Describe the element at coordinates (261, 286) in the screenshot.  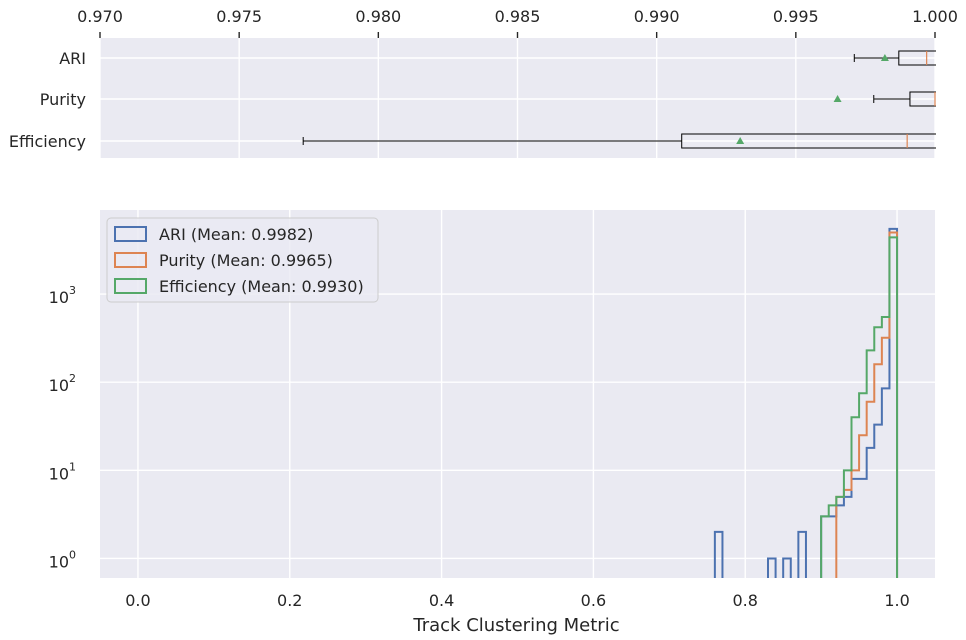
I see `legend-label-efficiency: Efficiency (Mean: 0.9930)` at that location.